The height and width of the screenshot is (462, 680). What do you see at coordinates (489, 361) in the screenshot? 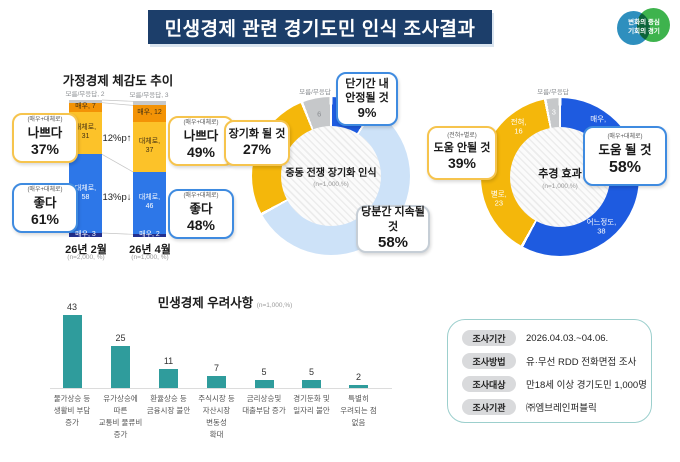
I see `survey-info-label-pill: 조사방법` at bounding box center [489, 361].